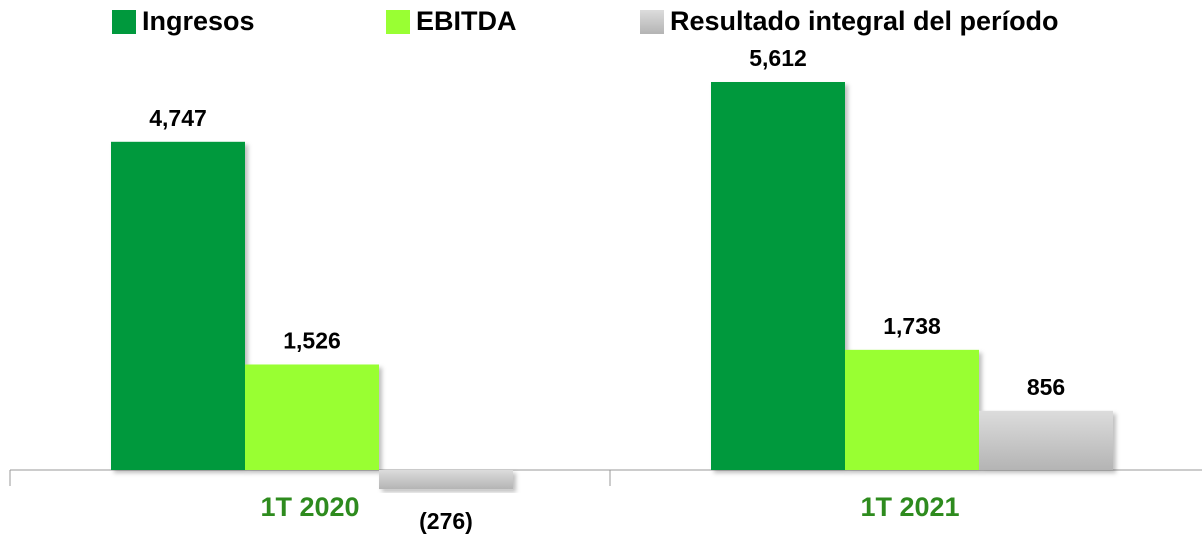  What do you see at coordinates (466, 21) in the screenshot?
I see `legend-label: EBITDA` at bounding box center [466, 21].